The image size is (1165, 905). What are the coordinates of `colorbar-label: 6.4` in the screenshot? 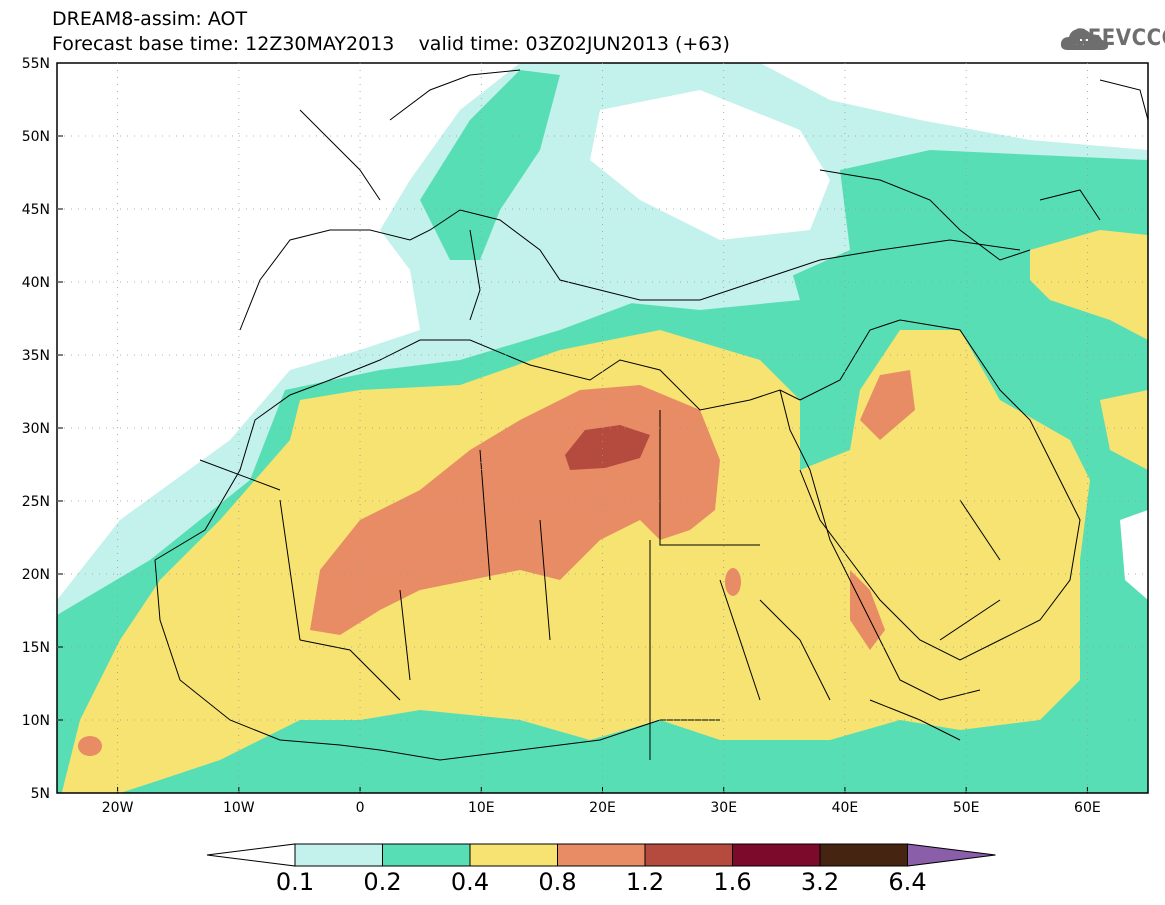 It's located at (907, 882).